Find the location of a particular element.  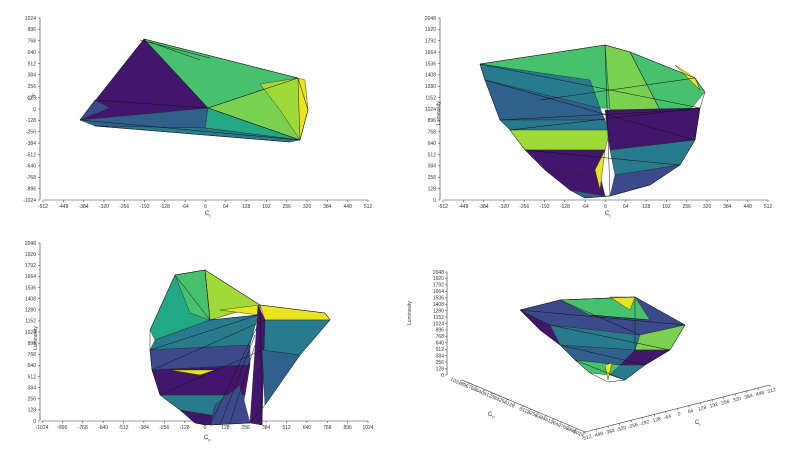

ct-tick-label: 0 is located at coordinates (679, 414).